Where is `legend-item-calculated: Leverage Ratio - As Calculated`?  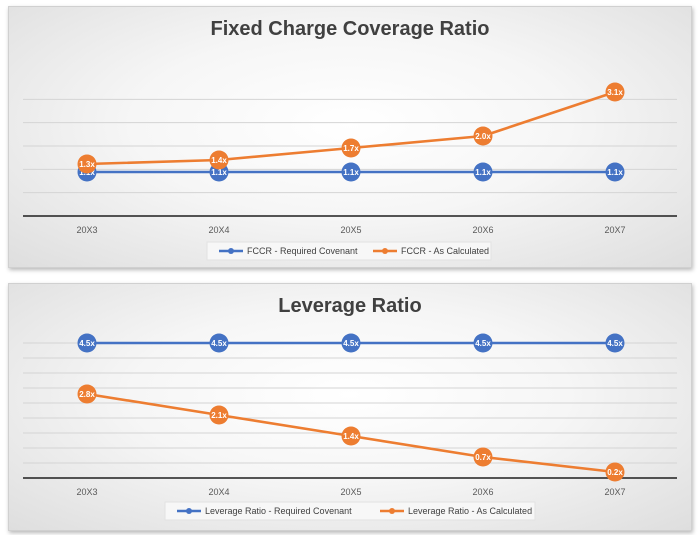
legend-item-calculated: Leverage Ratio - As Calculated is located at coordinates (456, 511).